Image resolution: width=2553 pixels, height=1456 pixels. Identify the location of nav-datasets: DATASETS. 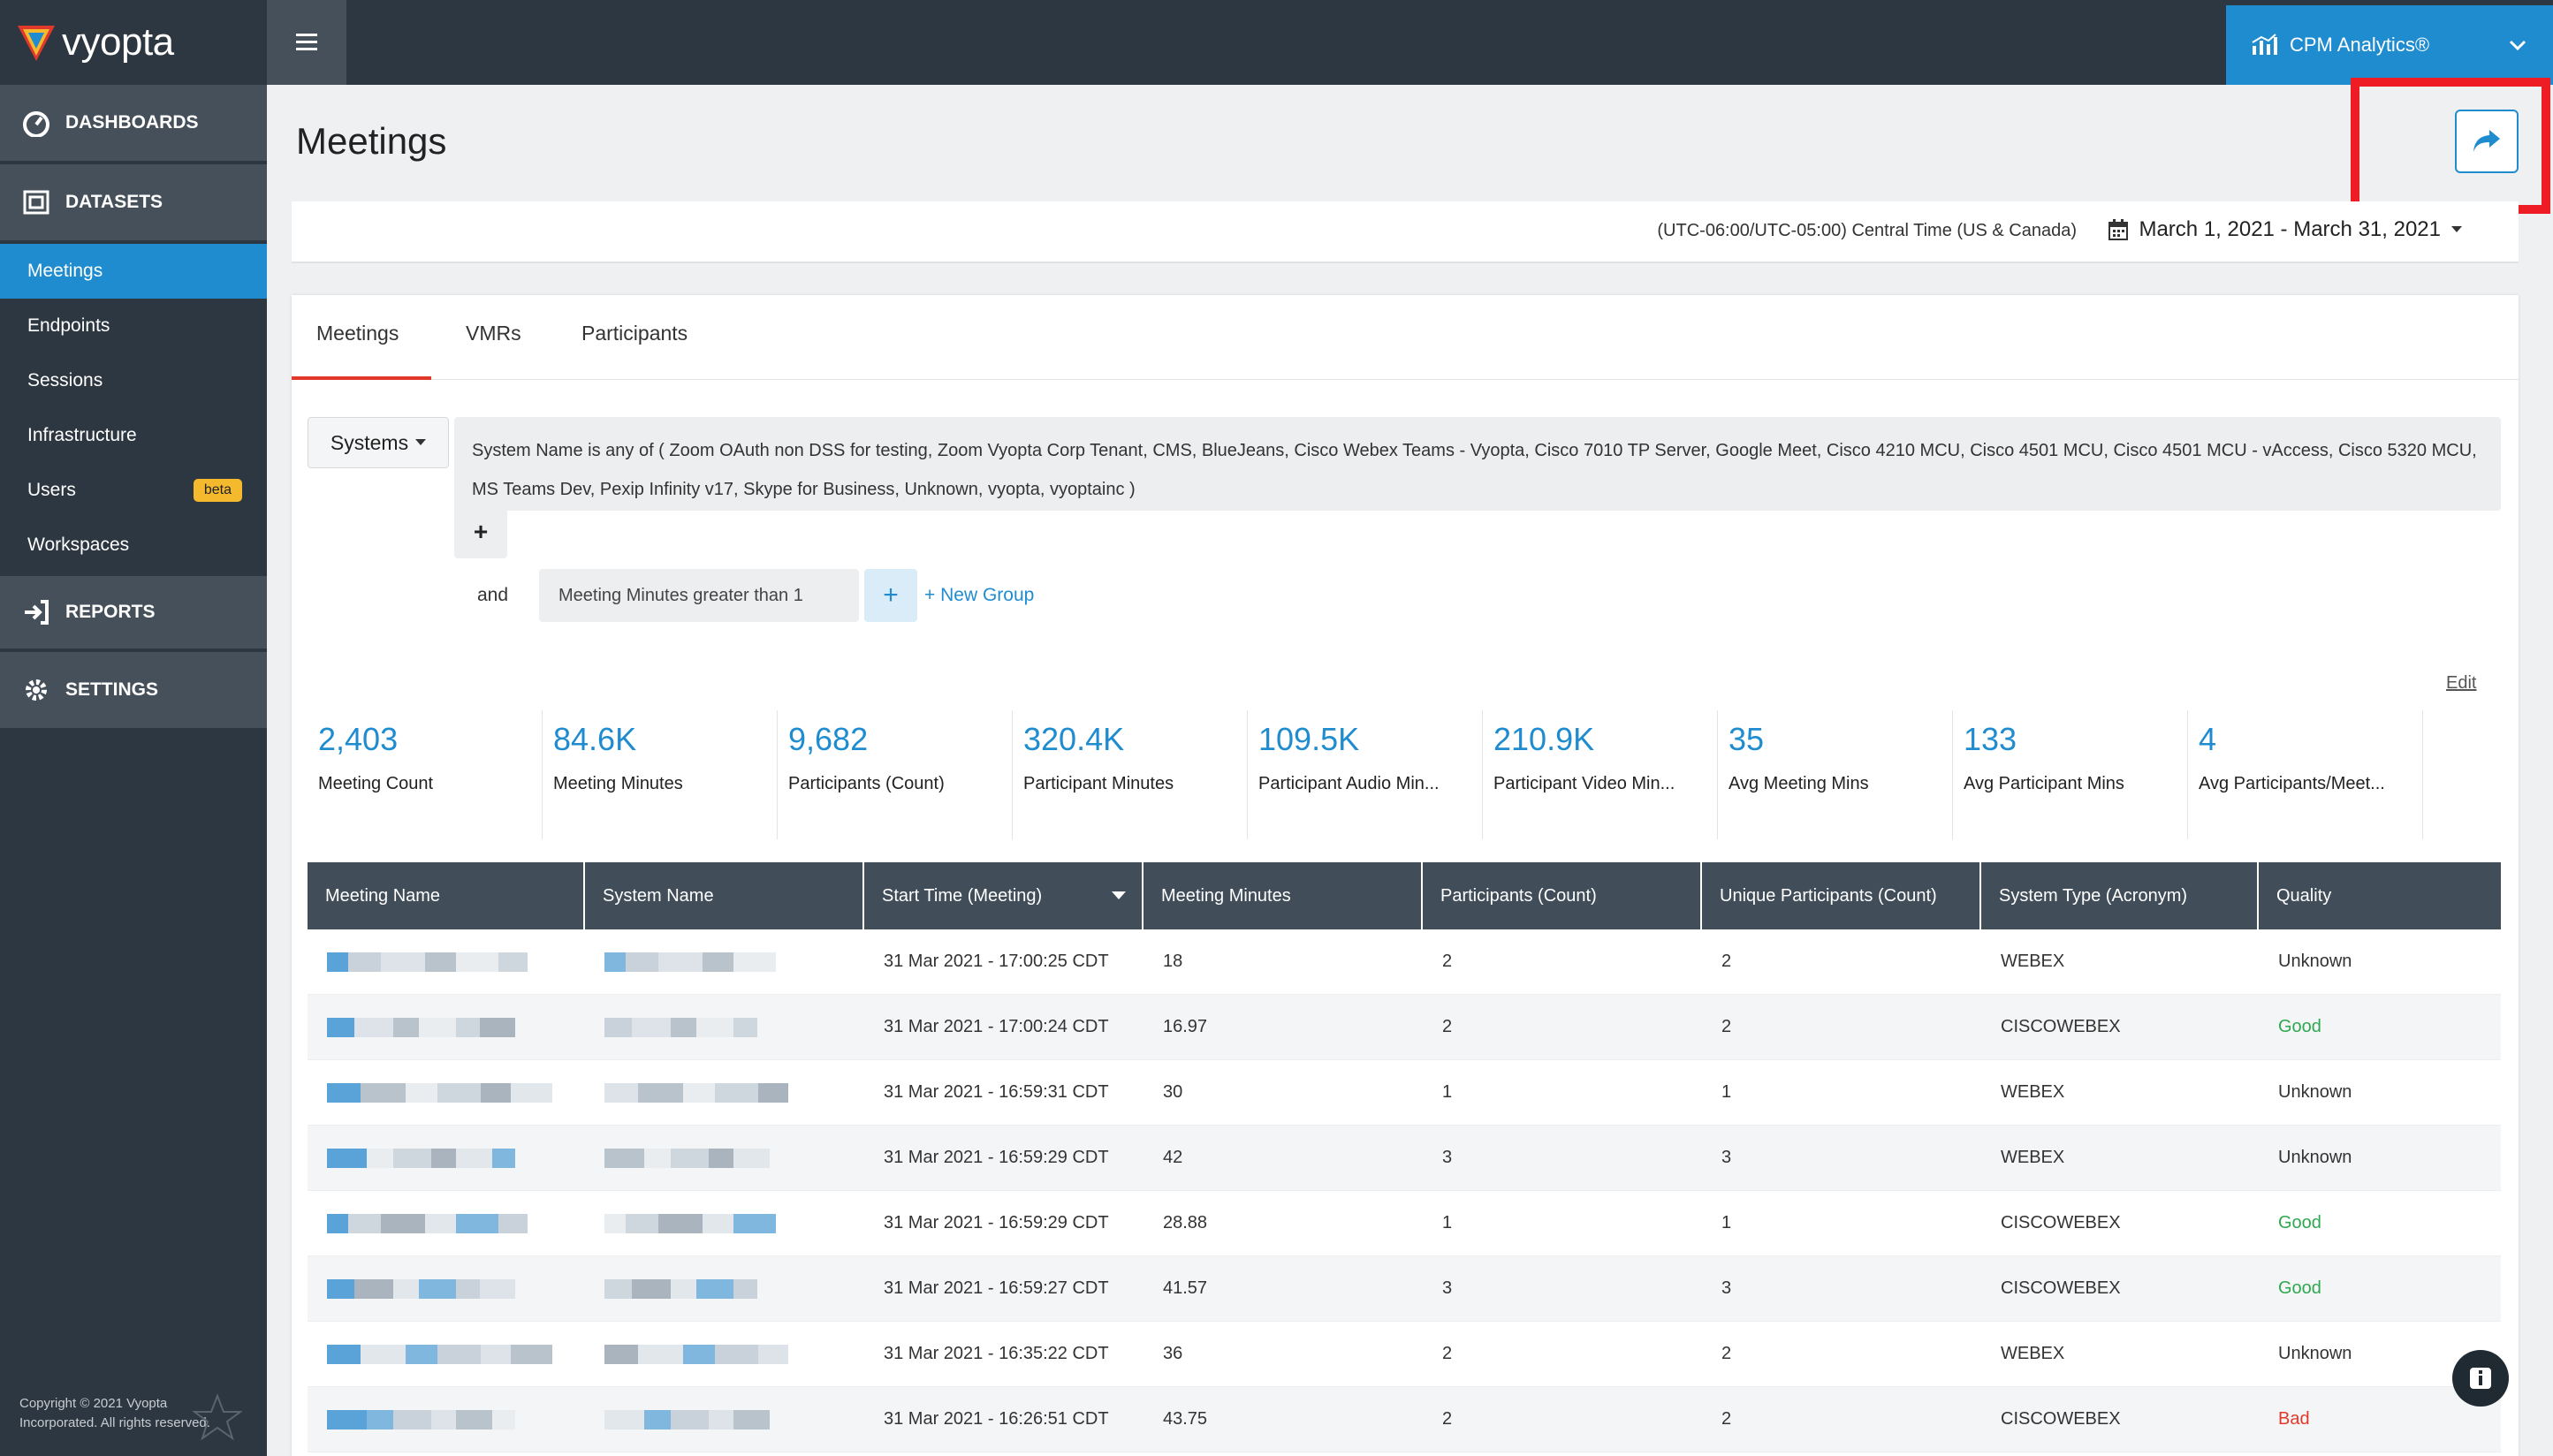
(133, 204).